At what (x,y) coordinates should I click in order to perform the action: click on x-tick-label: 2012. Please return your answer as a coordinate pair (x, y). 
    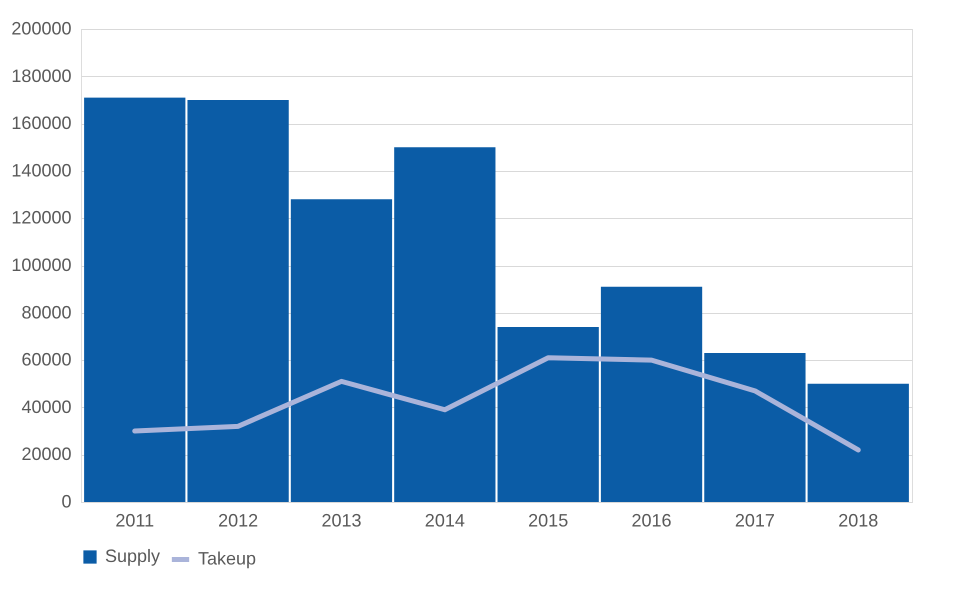
    Looking at the image, I should click on (238, 520).